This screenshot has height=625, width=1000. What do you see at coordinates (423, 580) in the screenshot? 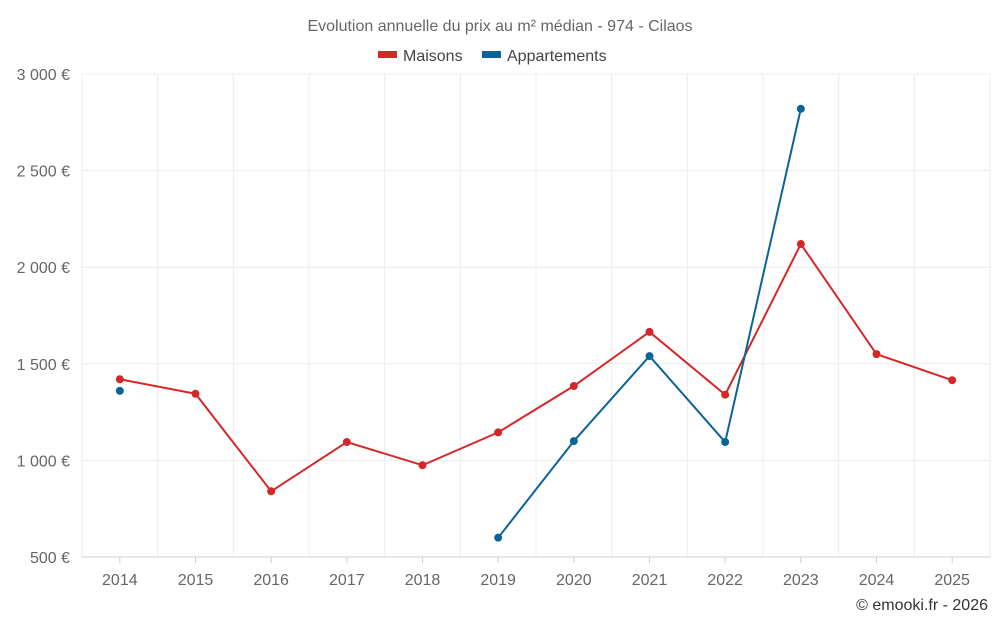
I see `x-tick-label: 2018` at bounding box center [423, 580].